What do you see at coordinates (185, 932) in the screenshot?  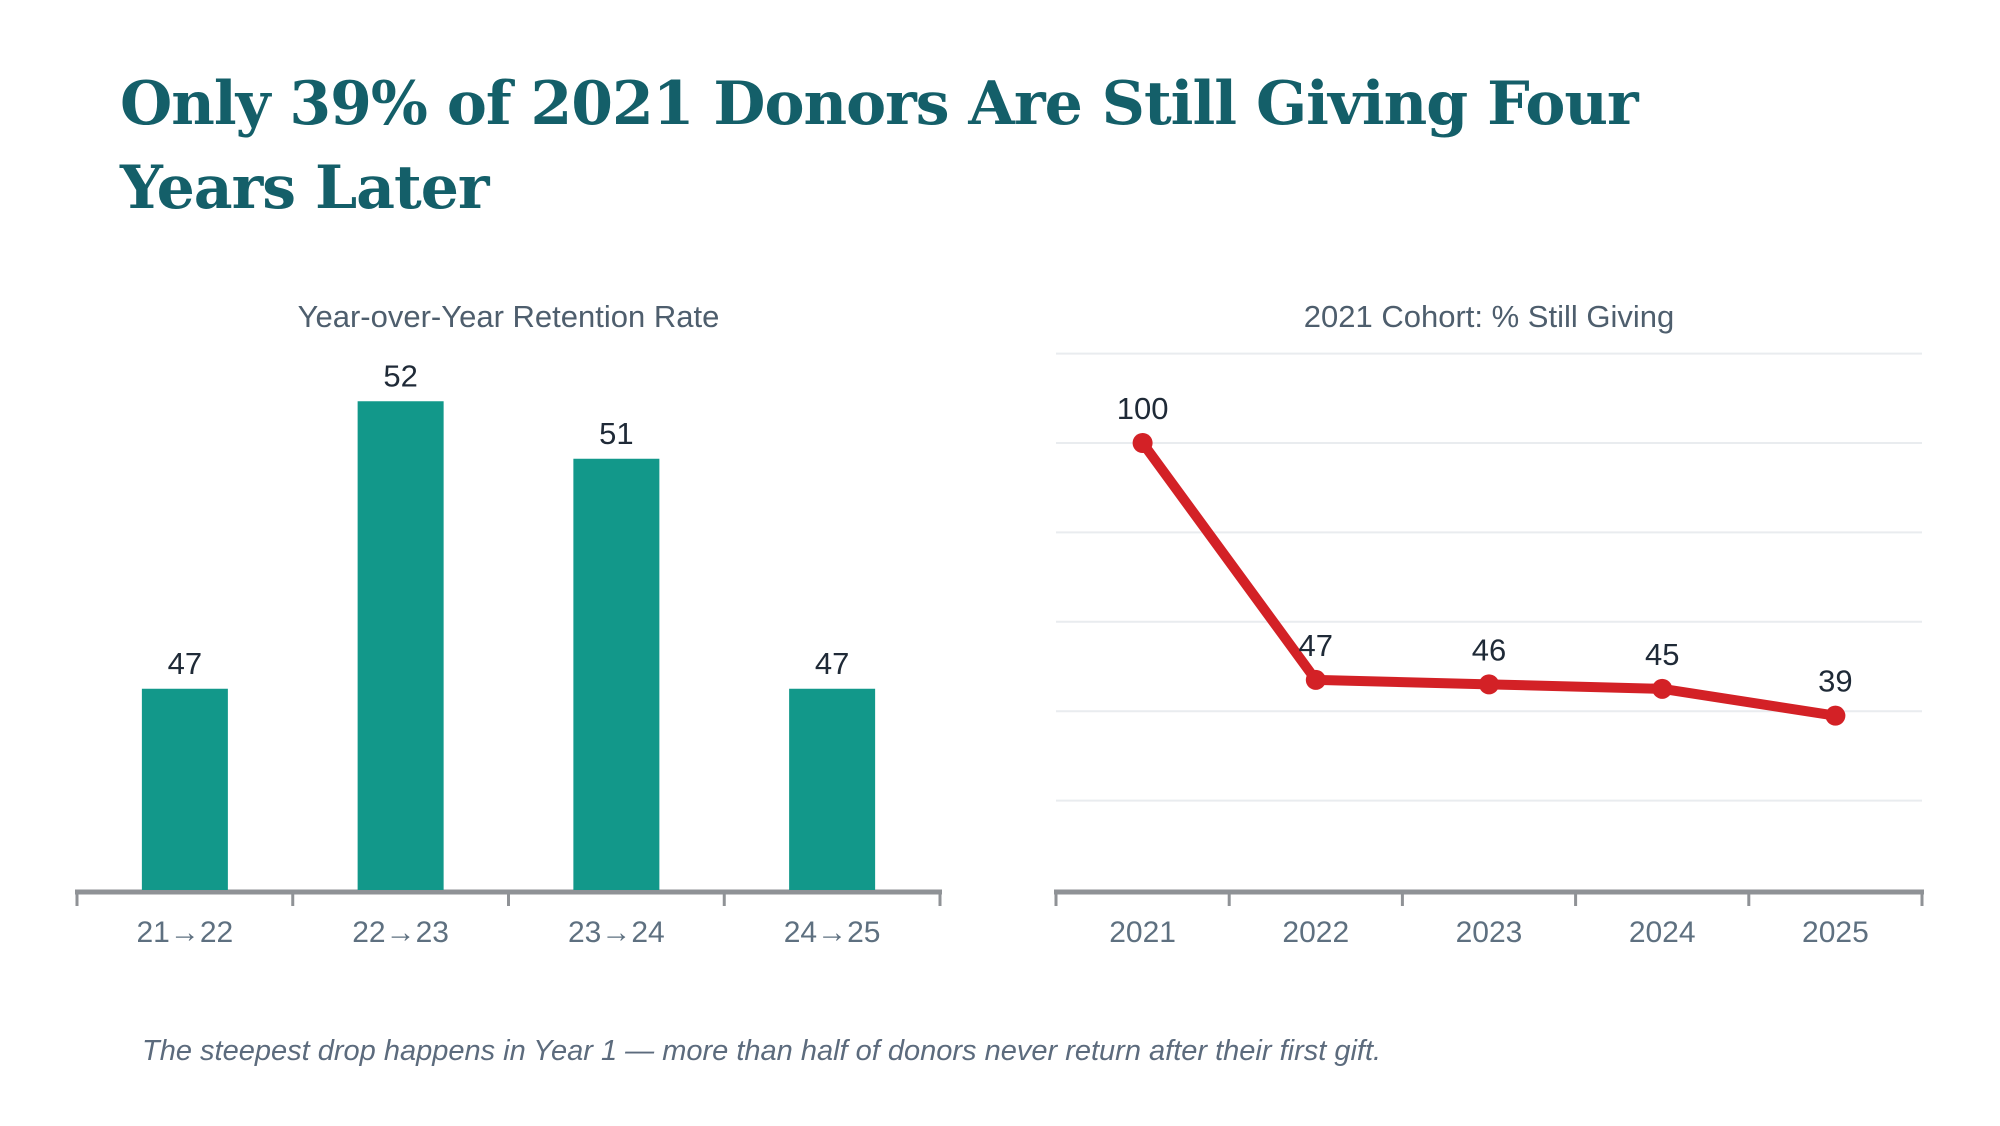 I see `bar-category-label: 21→22` at bounding box center [185, 932].